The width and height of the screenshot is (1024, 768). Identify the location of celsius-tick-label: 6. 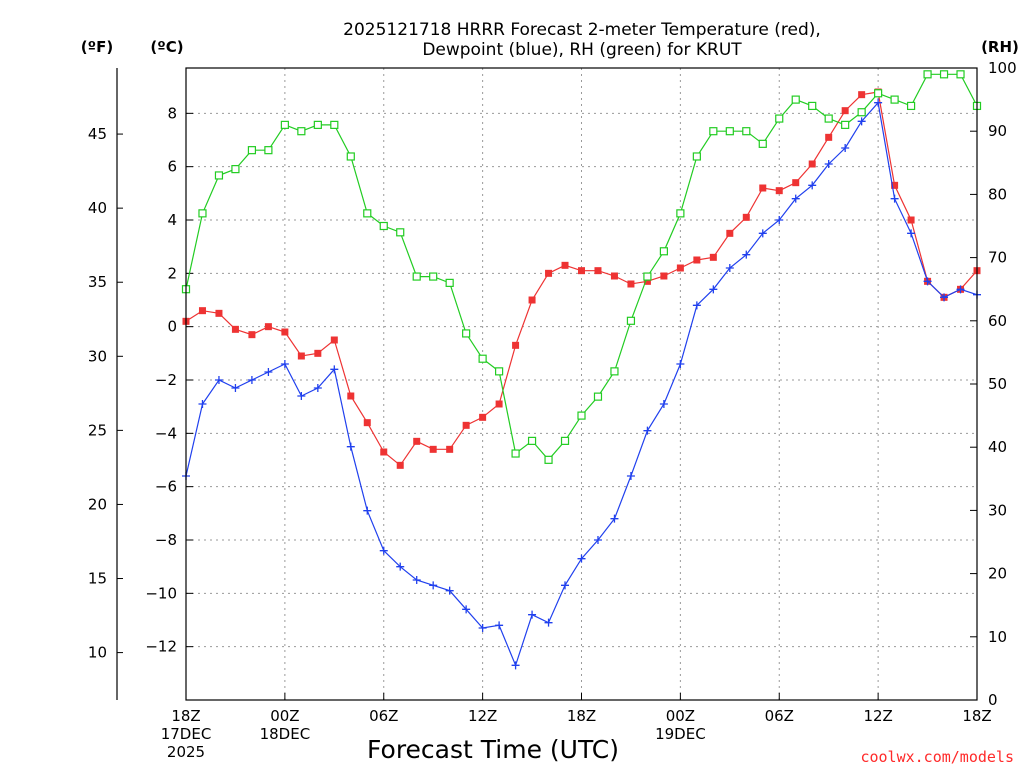
(172, 167).